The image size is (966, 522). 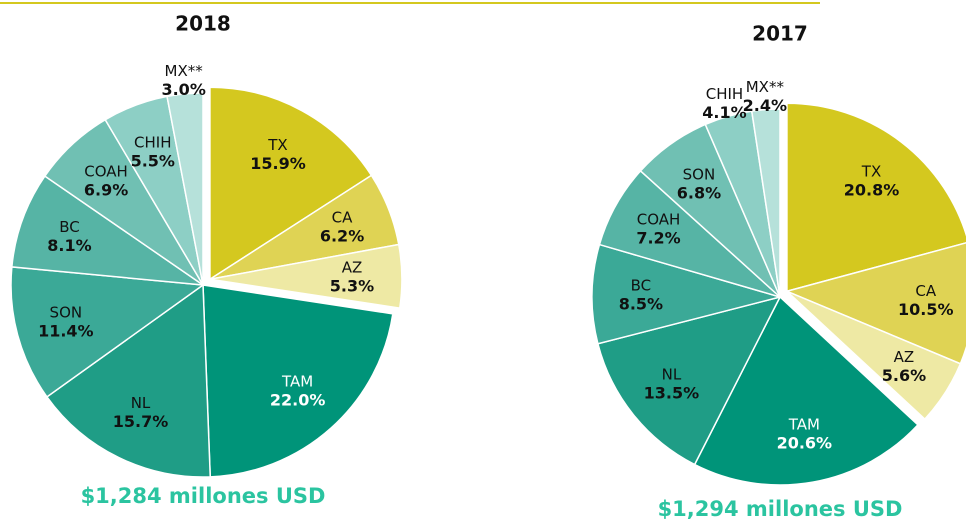 What do you see at coordinates (926, 309) in the screenshot?
I see `slice-value: 10.5%` at bounding box center [926, 309].